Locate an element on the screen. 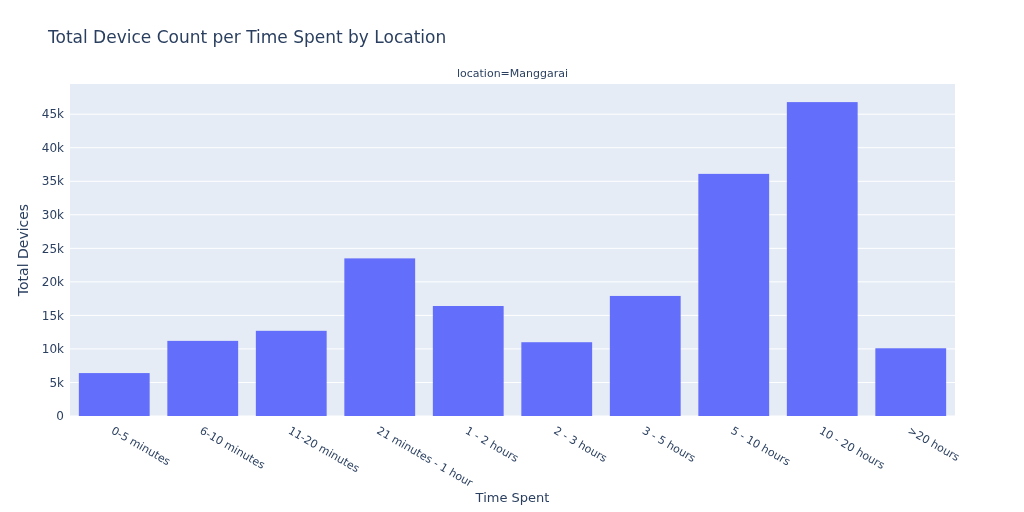 This screenshot has height=512, width=1024. y-tick-label: 15k is located at coordinates (53, 315).